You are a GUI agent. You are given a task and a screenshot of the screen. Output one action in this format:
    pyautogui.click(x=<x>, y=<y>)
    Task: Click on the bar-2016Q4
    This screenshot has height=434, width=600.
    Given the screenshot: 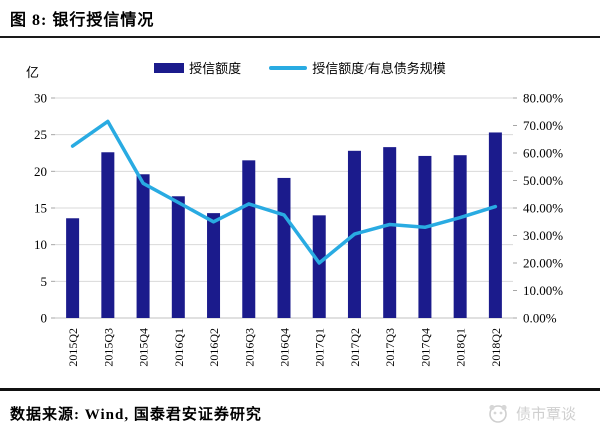 What is the action you would take?
    pyautogui.click(x=284, y=247)
    